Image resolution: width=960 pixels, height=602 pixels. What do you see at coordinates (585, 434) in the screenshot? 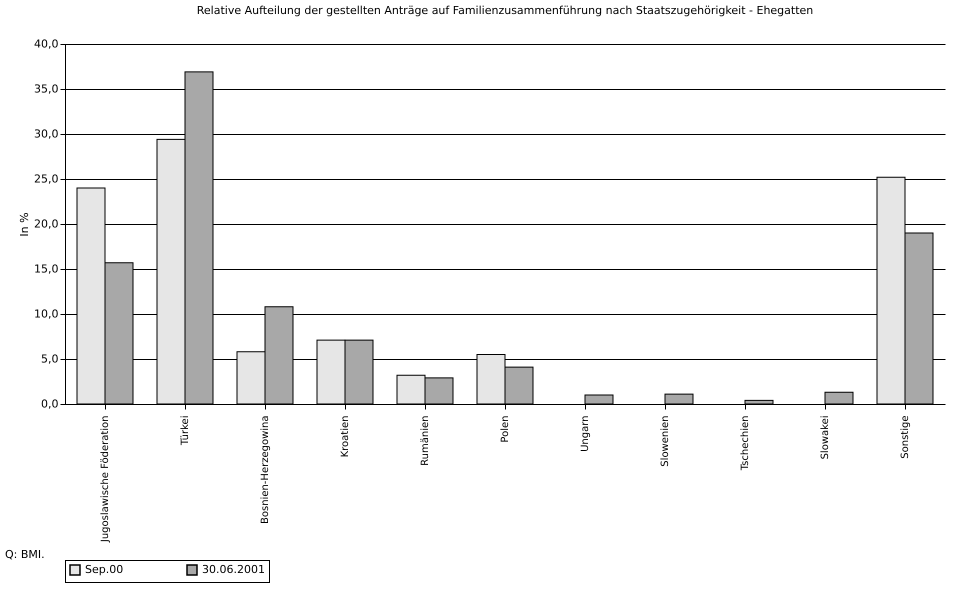
I see `x-tick-label: Ungarn` at bounding box center [585, 434].